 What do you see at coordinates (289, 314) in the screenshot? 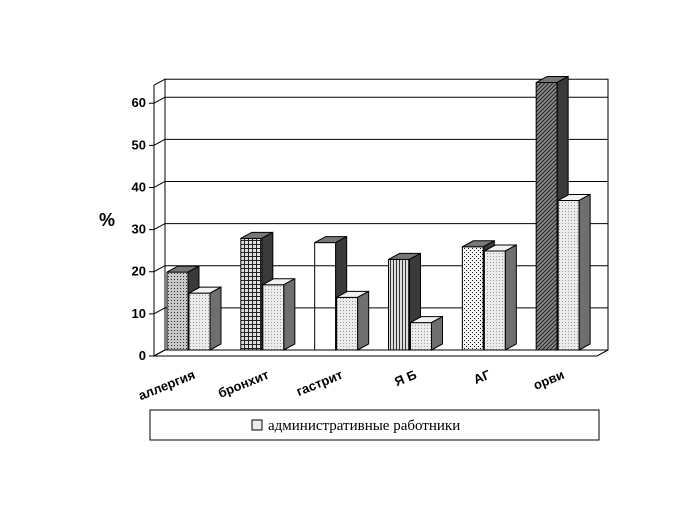
I see `bar-b-1-side` at bounding box center [289, 314].